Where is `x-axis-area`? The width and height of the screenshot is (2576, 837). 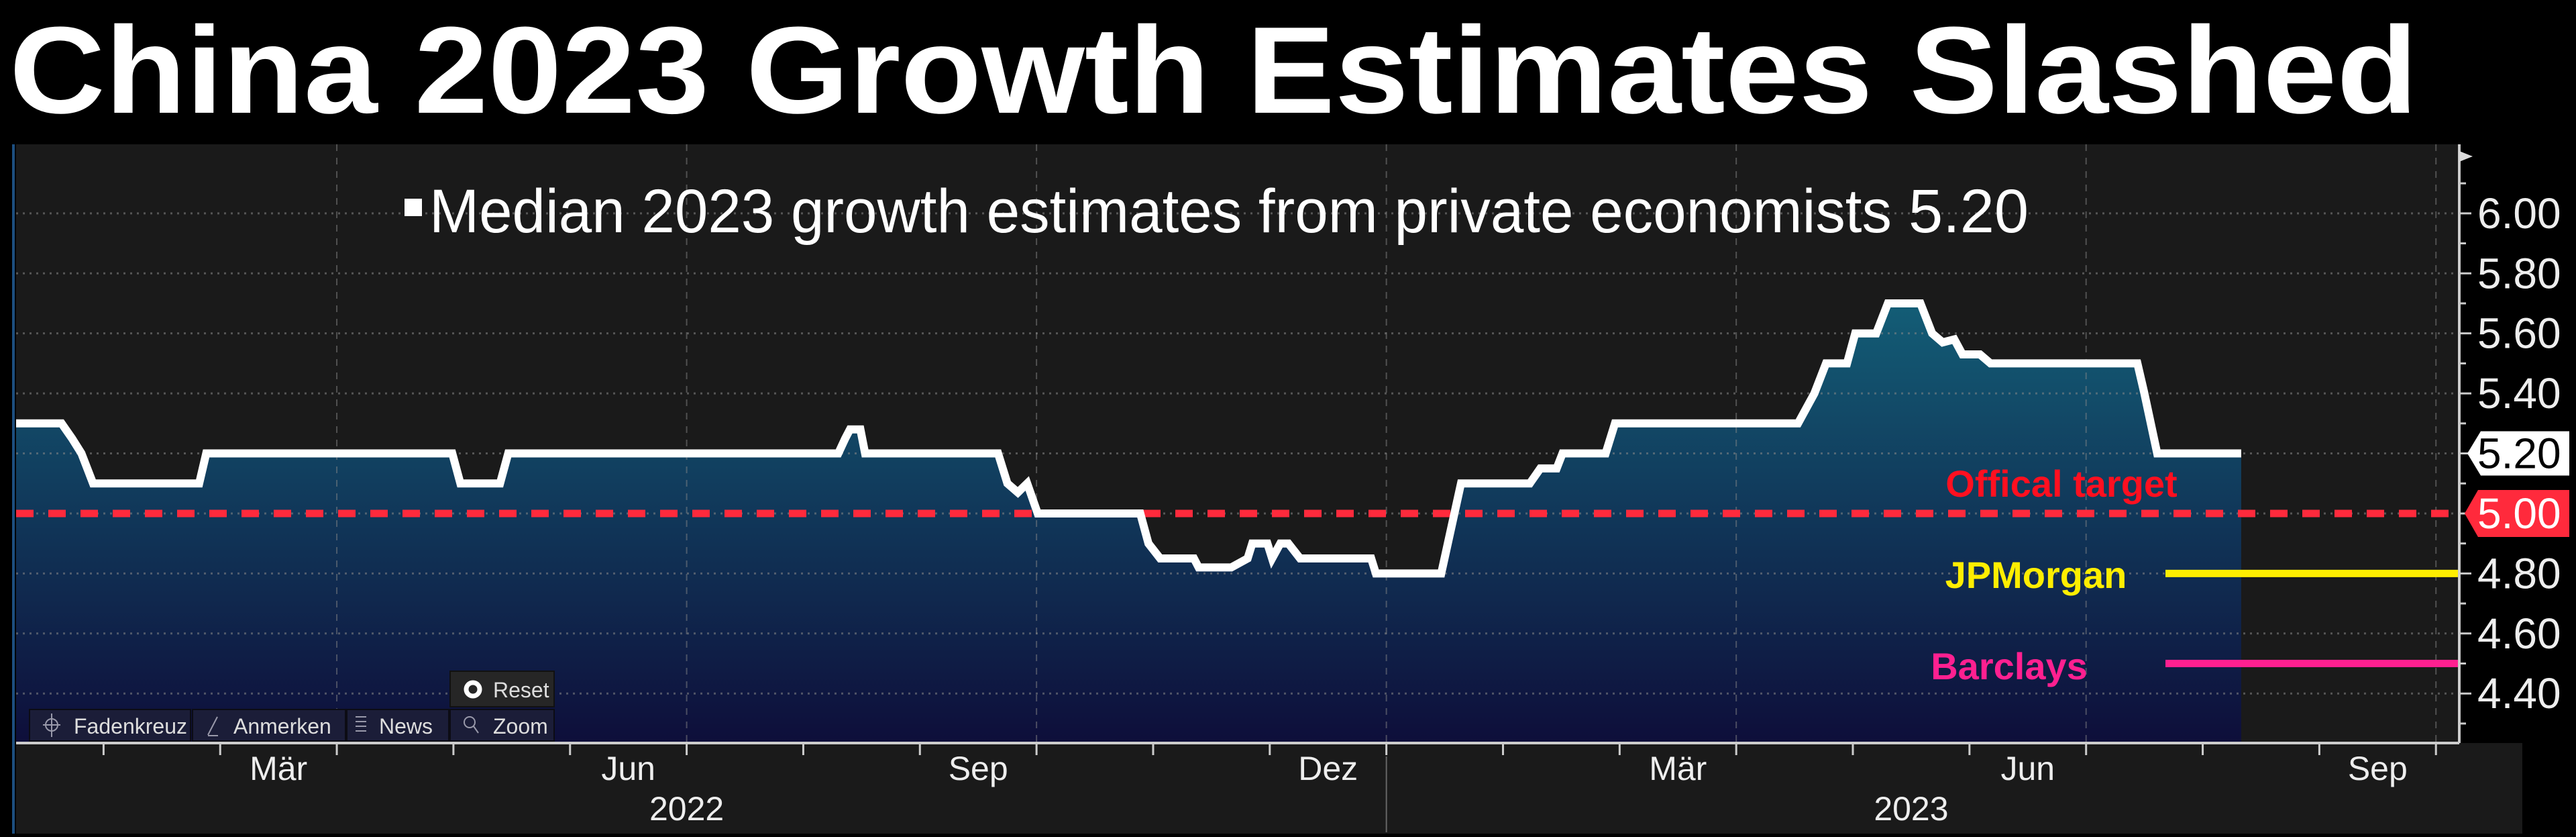
x-axis-area is located at coordinates (1269, 789).